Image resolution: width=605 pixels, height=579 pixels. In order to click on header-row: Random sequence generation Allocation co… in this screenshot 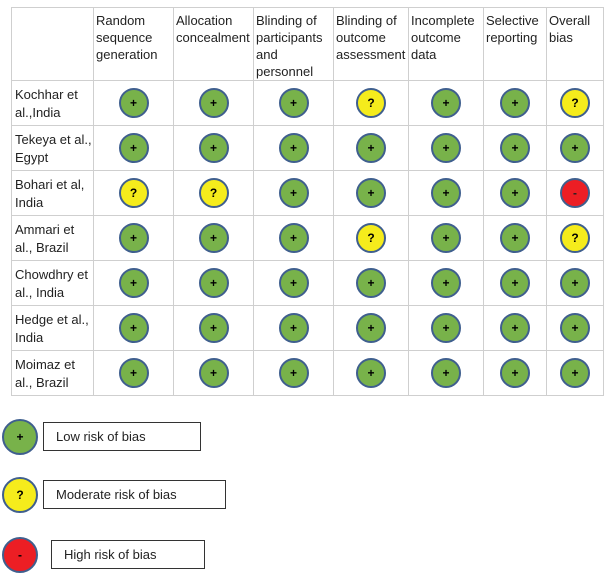, I will do `click(307, 44)`.